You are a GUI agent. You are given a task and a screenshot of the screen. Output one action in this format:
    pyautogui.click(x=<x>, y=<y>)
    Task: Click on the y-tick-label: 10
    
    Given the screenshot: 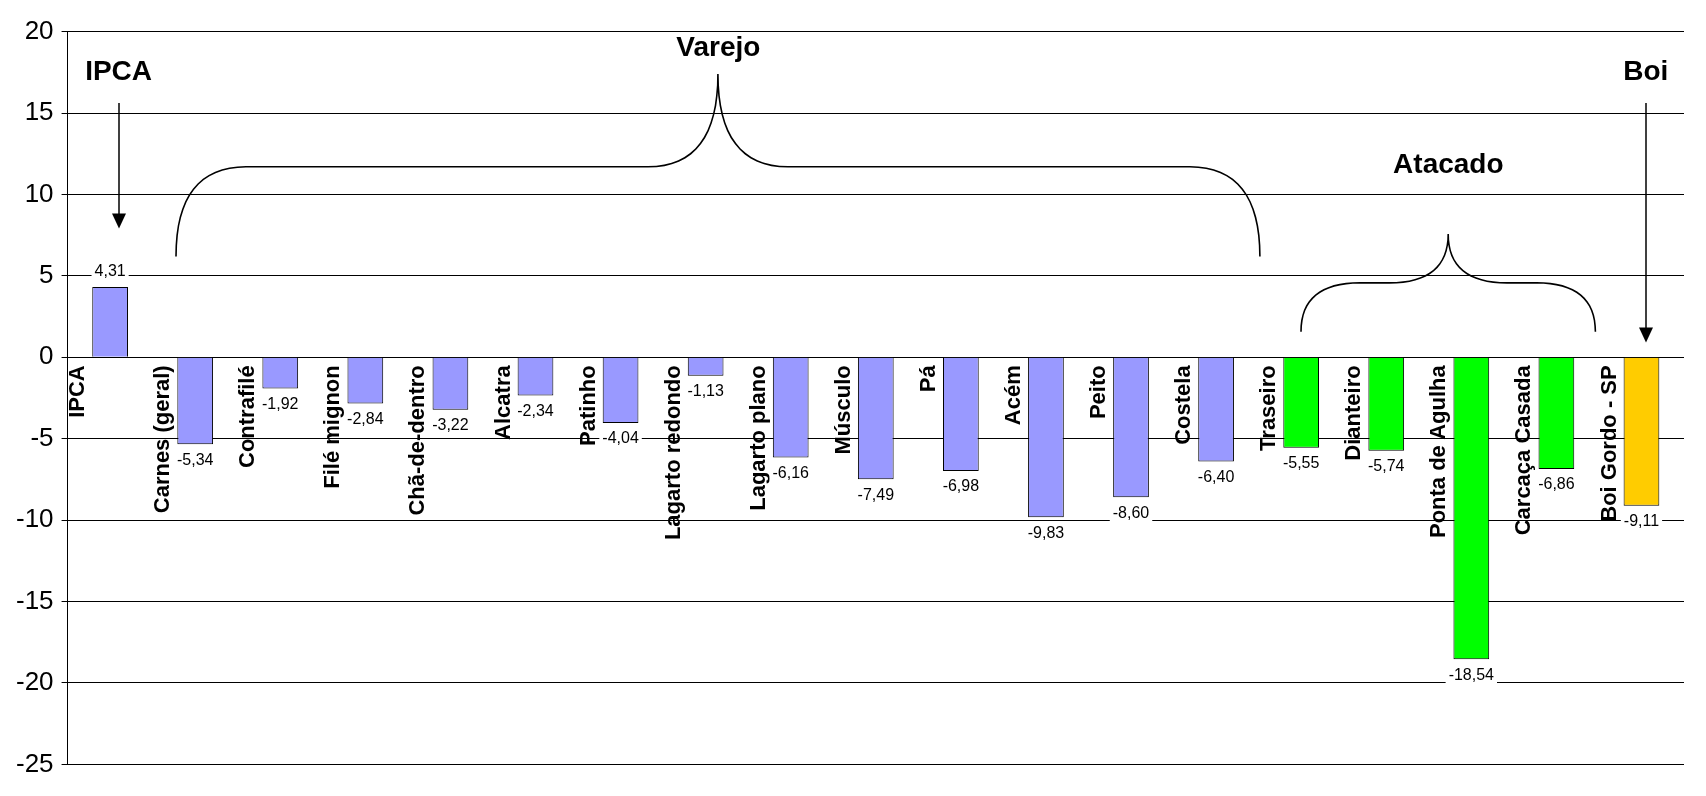 What is the action you would take?
    pyautogui.click(x=39, y=192)
    